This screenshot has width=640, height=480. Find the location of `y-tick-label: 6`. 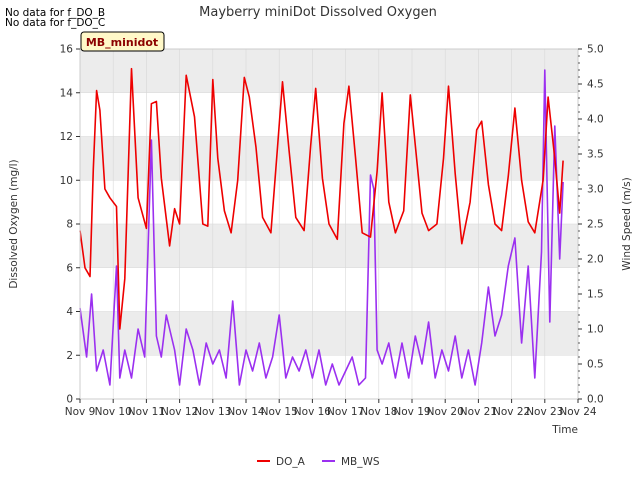

y-tick-label: 6 is located at coordinates (69, 268).